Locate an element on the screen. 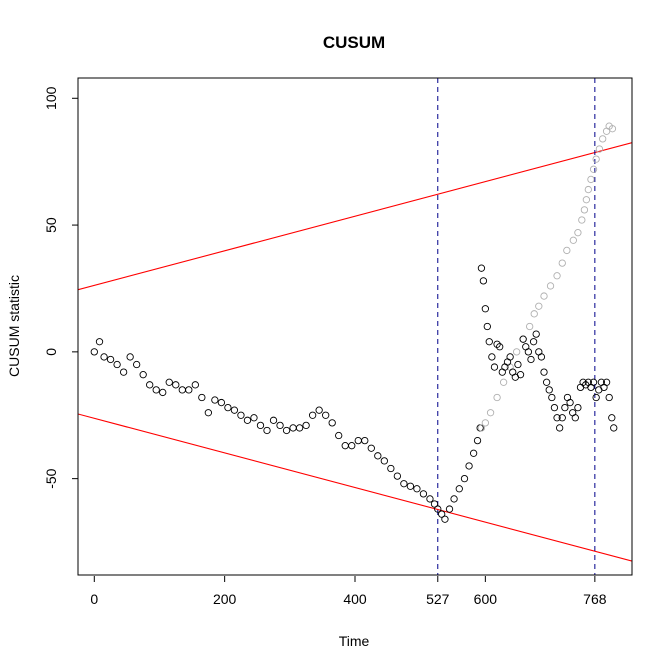 This screenshot has width=672, height=672. x-tick-label-400: 400 is located at coordinates (355, 599).